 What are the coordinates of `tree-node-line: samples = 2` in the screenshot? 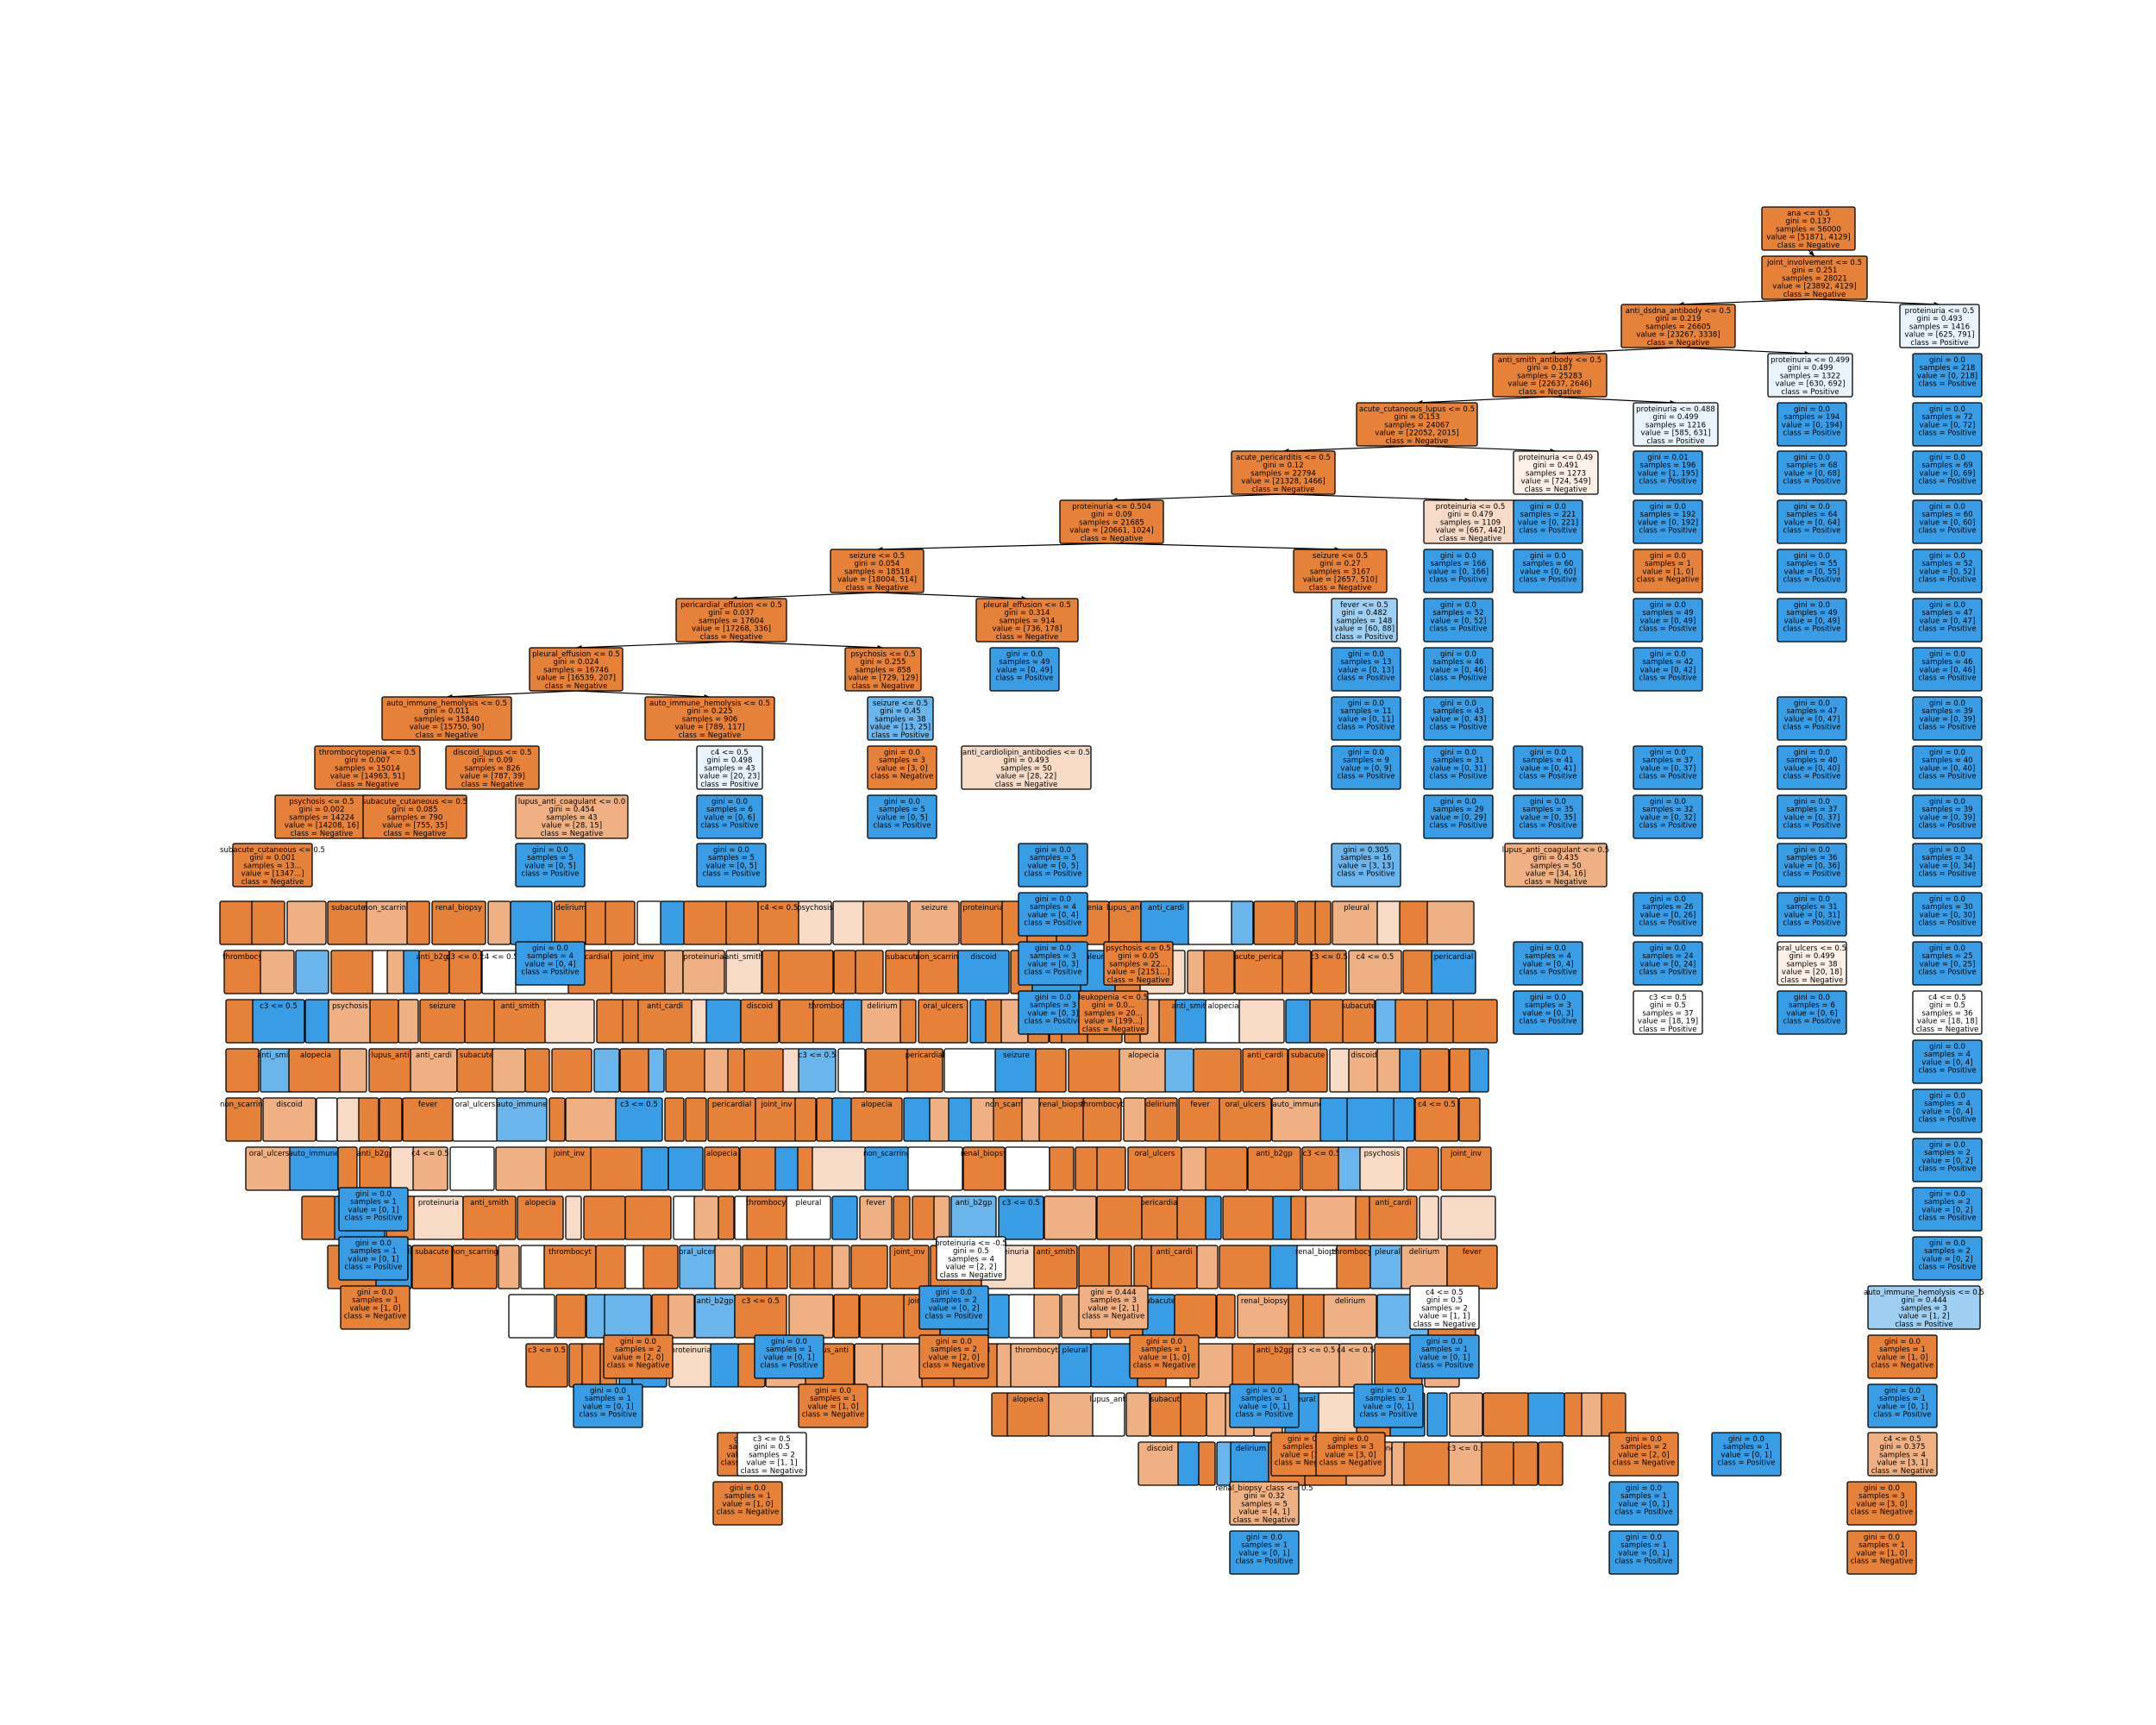 It's located at (1947, 1153).